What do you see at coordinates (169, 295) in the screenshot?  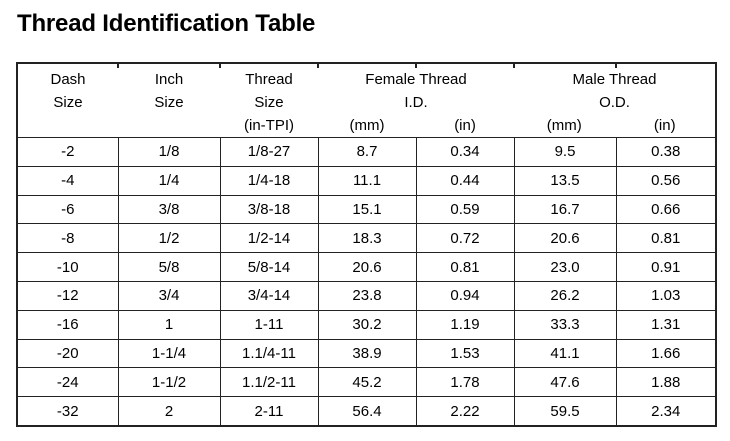 I see `table-cell: 3/4` at bounding box center [169, 295].